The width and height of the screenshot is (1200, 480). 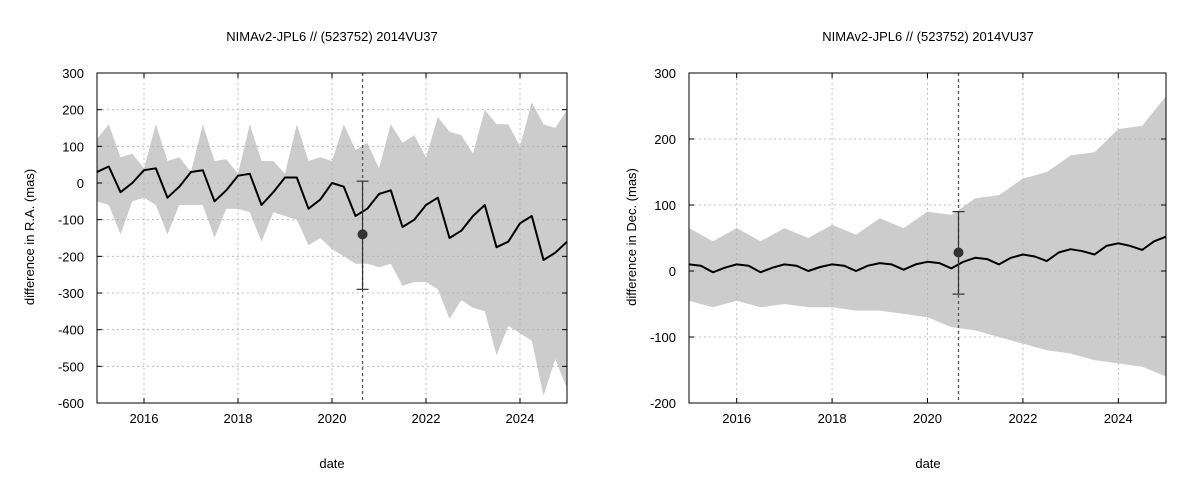 What do you see at coordinates (631, 237) in the screenshot?
I see `y-axis-label: difference in Dec. (mas)` at bounding box center [631, 237].